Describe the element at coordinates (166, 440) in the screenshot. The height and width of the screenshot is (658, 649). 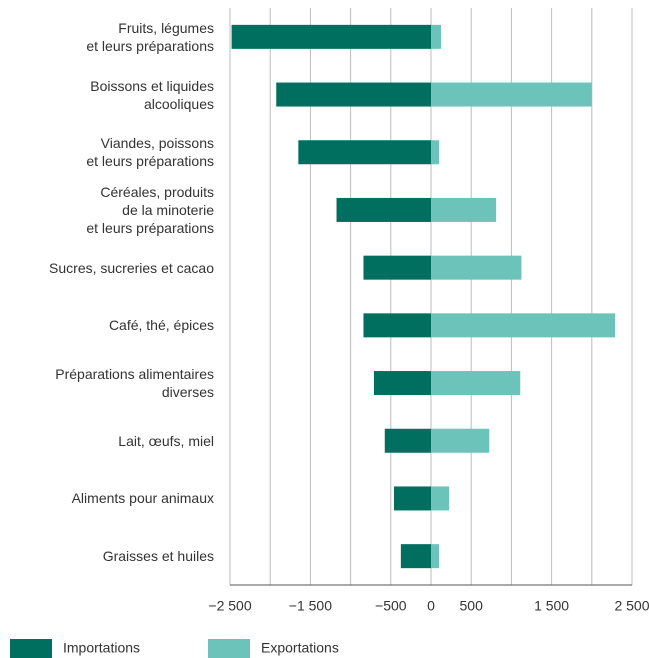
I see `category-label: Lait, œufs, miel` at that location.